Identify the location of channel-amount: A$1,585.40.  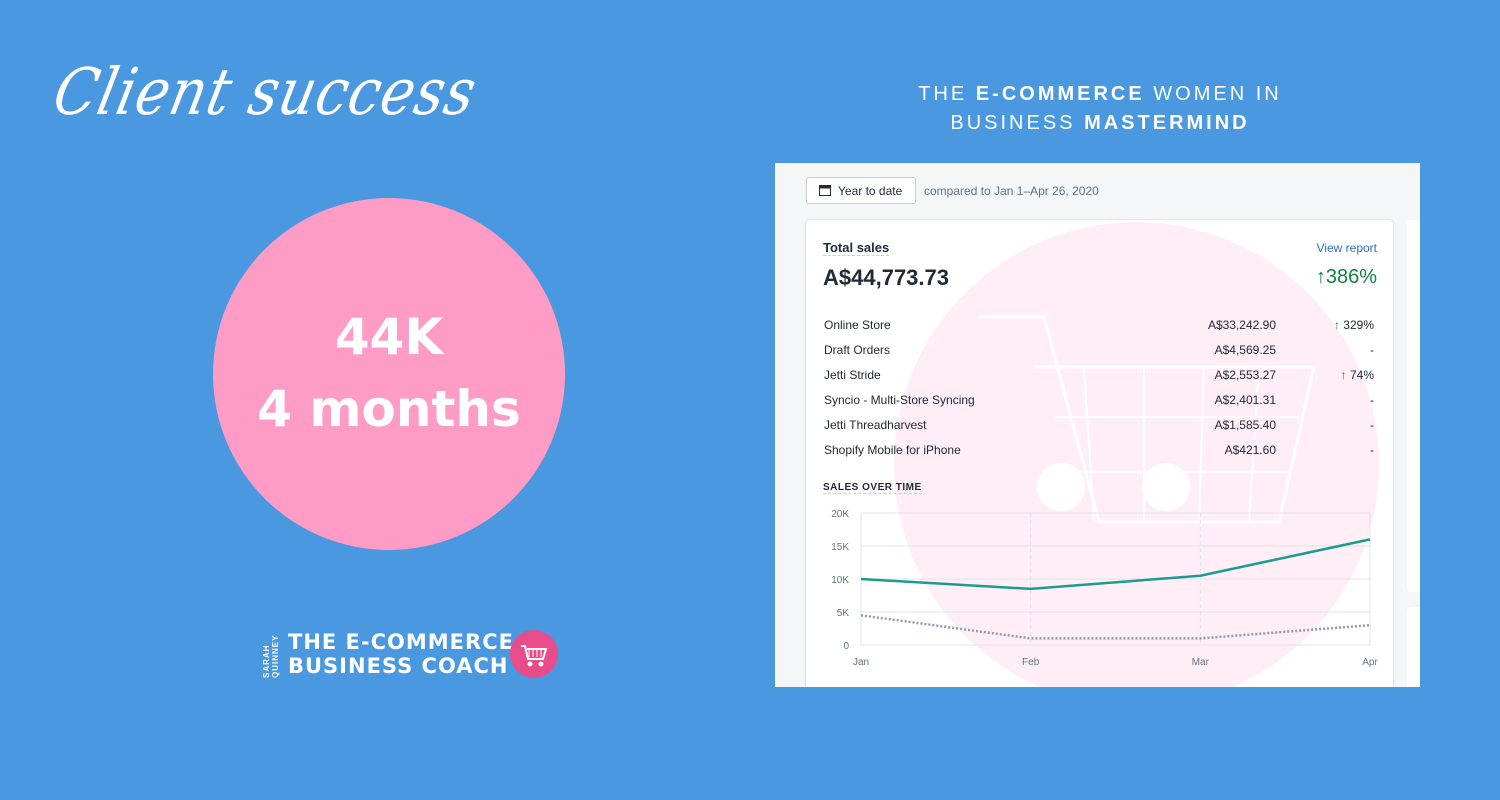
(1245, 425).